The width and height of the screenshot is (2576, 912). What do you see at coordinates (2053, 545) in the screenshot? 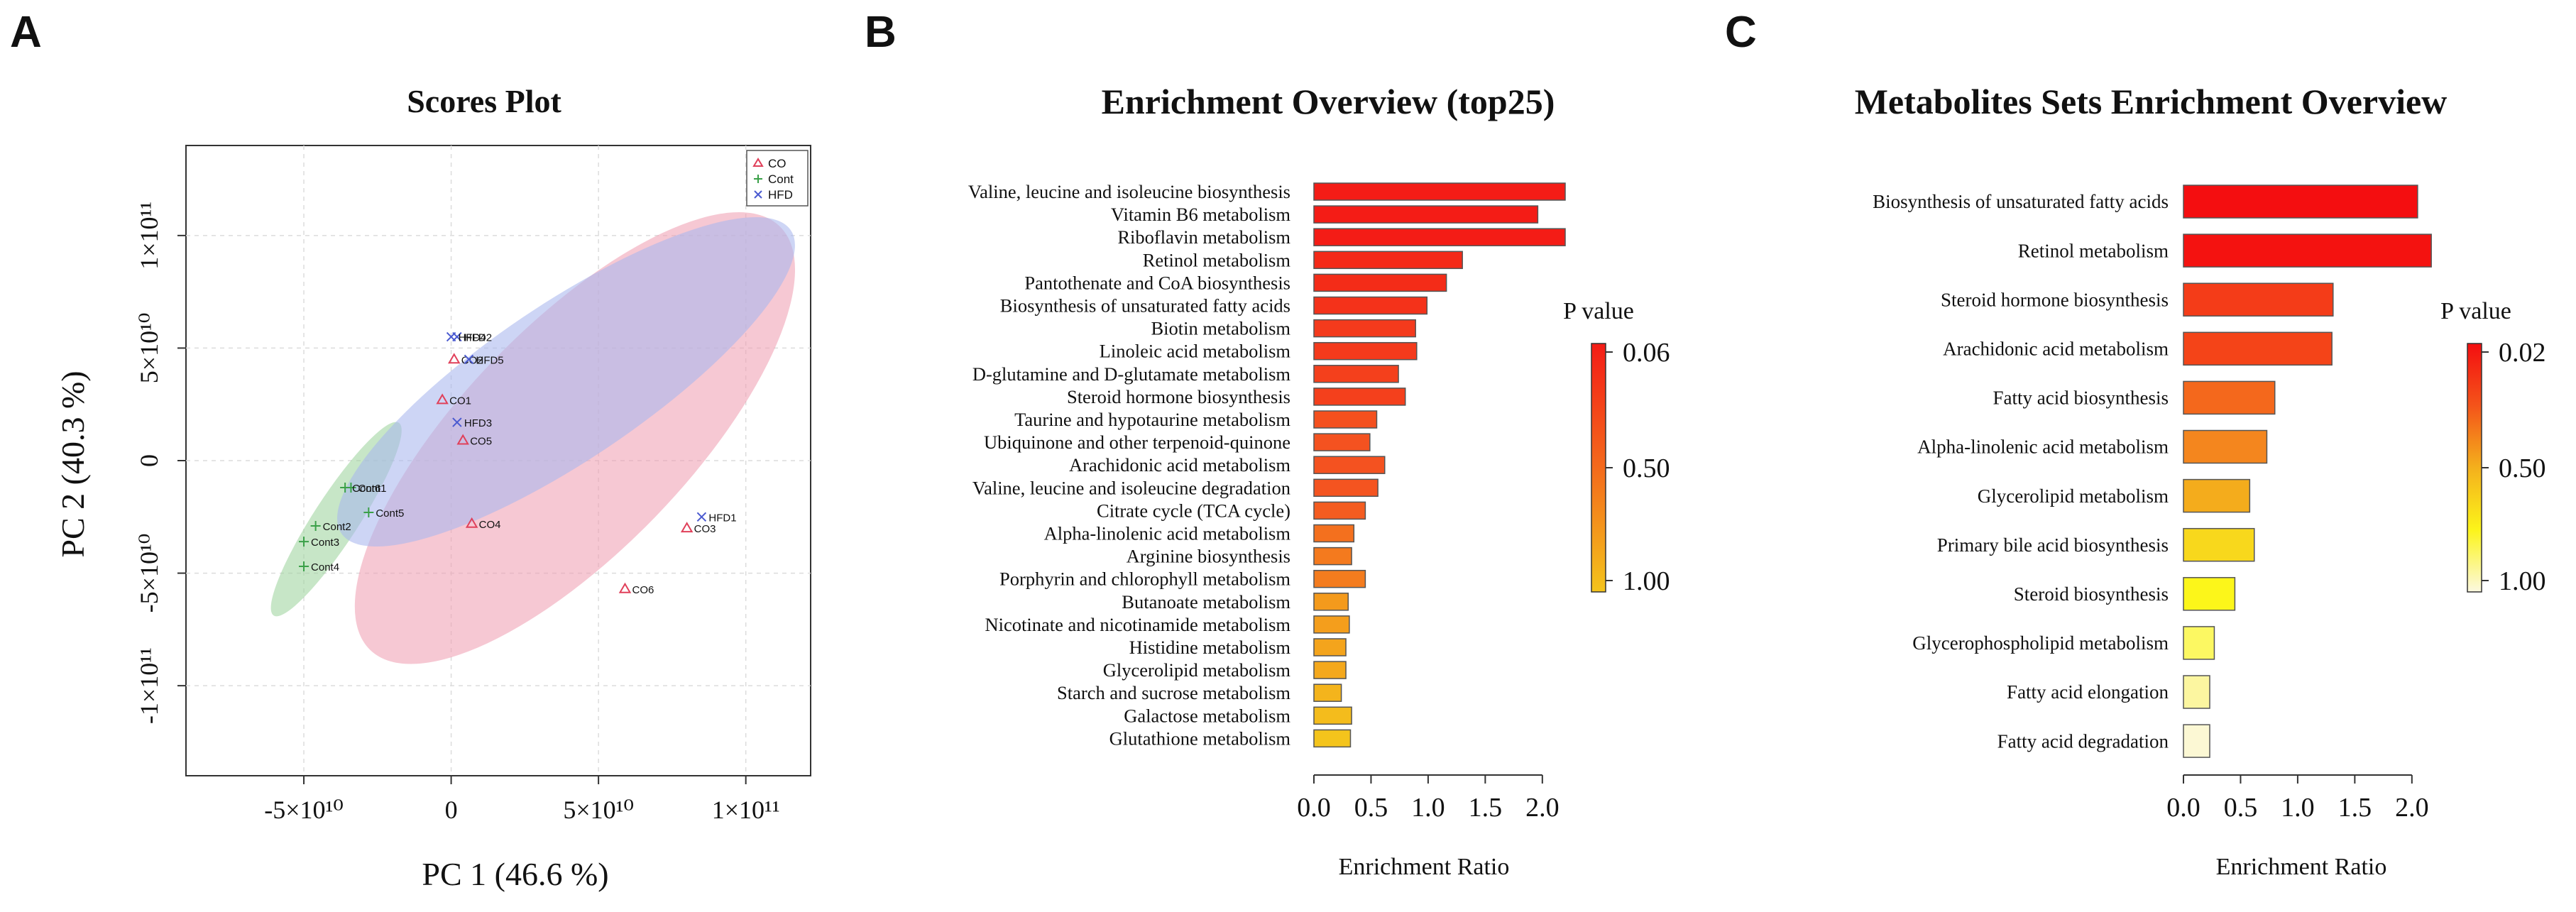
I see `category-label: Primary bile acid biosynthesis` at bounding box center [2053, 545].